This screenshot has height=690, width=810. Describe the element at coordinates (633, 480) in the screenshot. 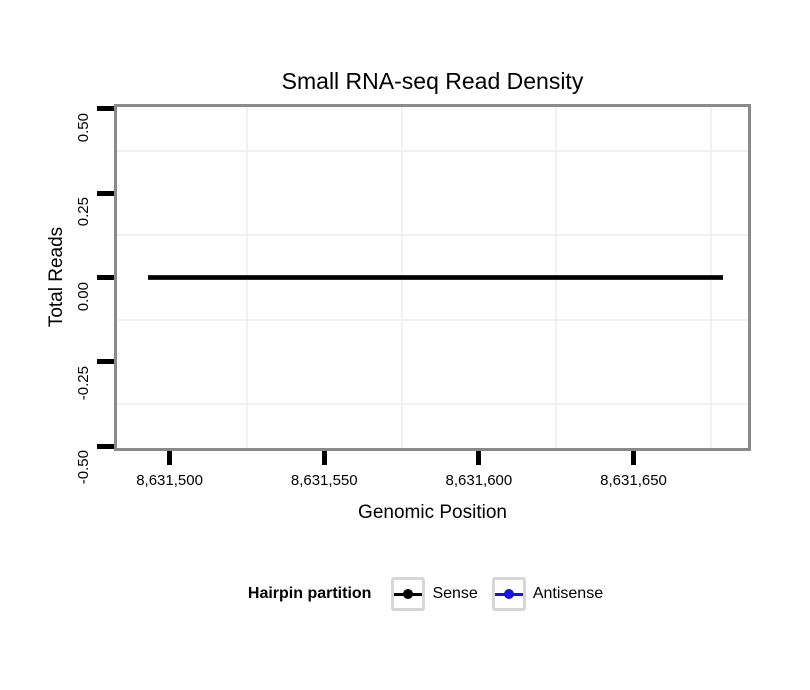

I see `x-tick-label: 8,631,650` at that location.